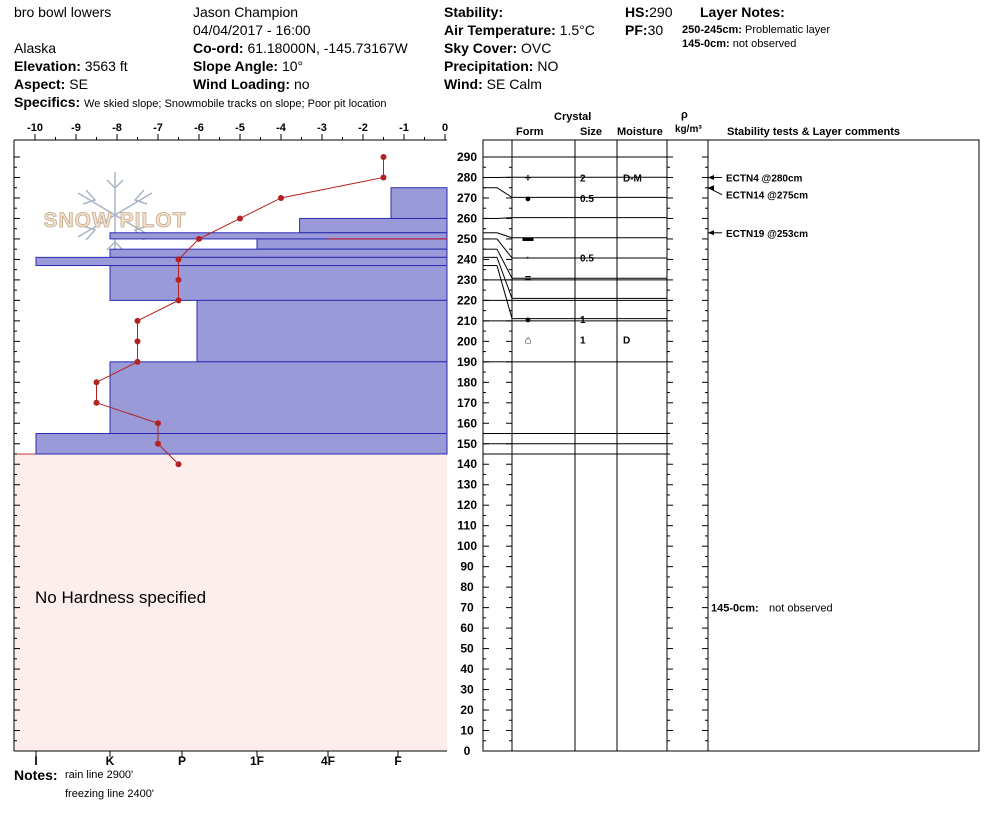  Describe the element at coordinates (327, 48) in the screenshot. I see `coord-value: 61.18000N, -145.73167W` at that location.